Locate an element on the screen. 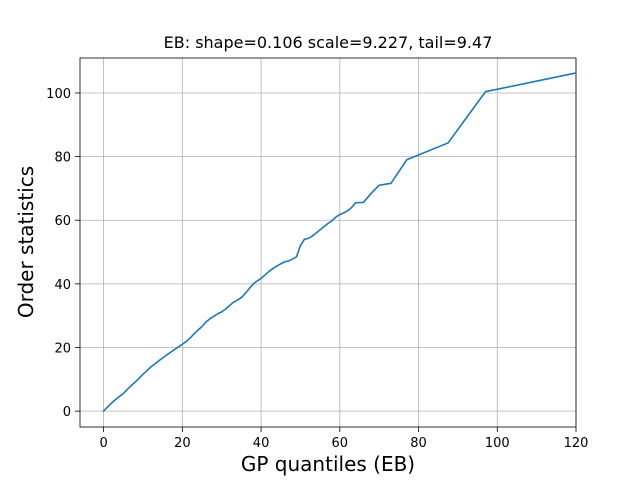 This screenshot has height=480, width=640. y-tick-label: 40 is located at coordinates (62, 285).